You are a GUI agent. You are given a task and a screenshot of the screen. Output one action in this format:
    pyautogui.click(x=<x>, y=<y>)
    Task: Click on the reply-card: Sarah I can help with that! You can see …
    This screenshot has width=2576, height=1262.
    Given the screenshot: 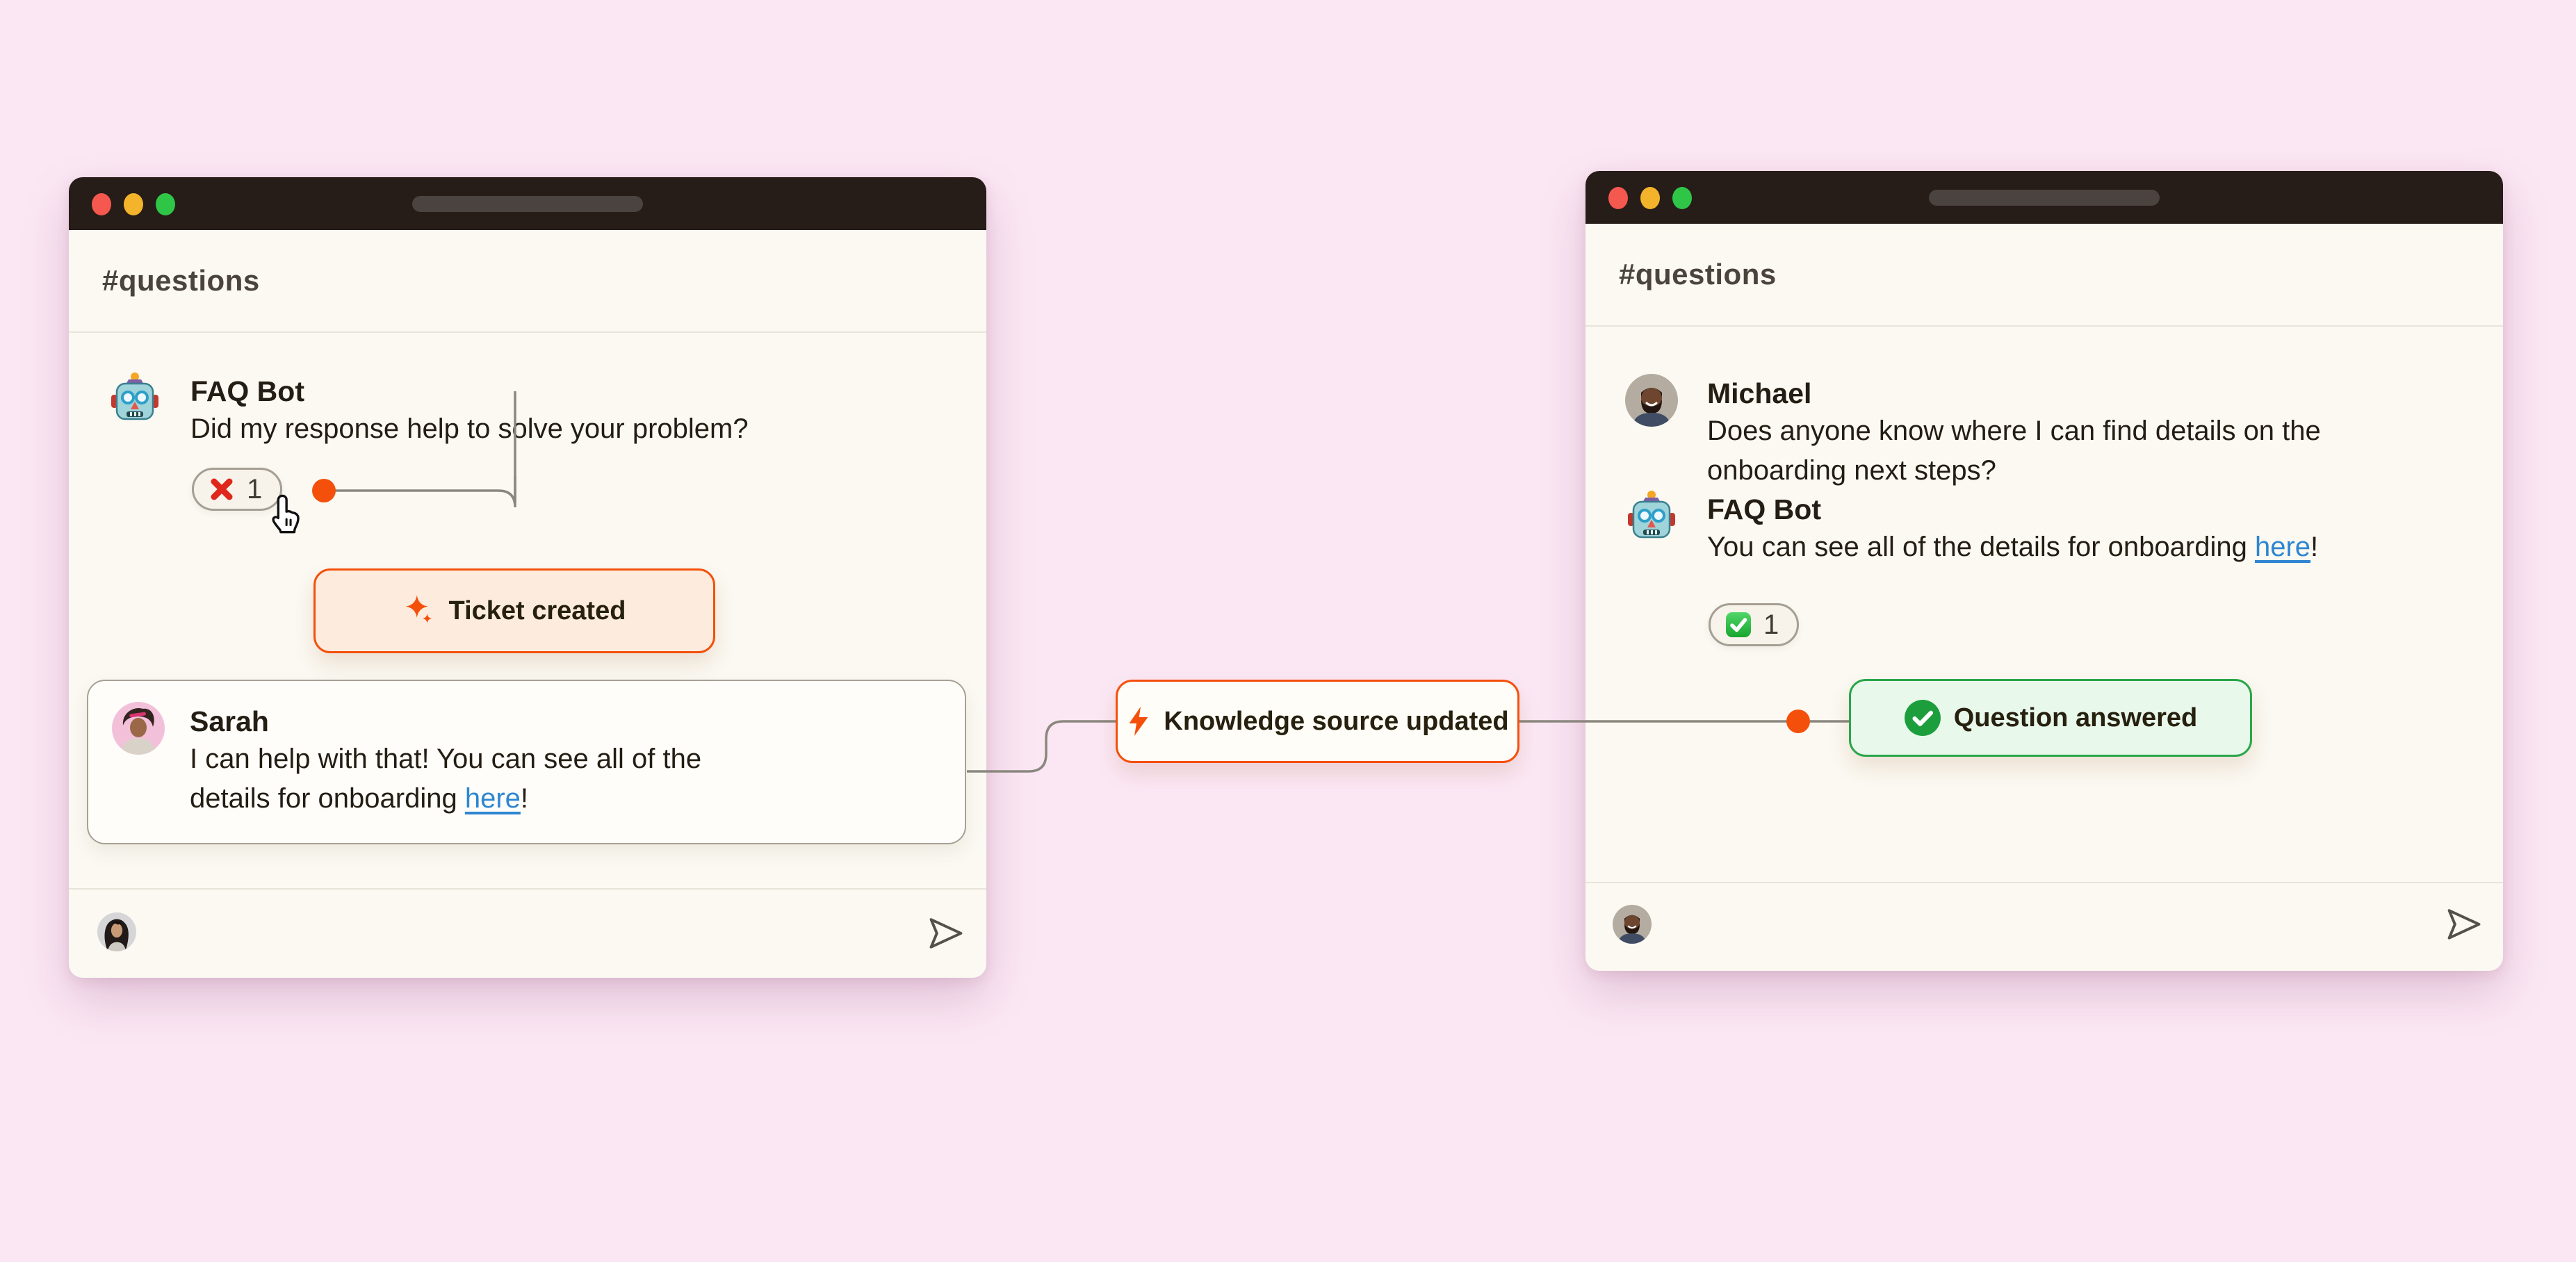 What is the action you would take?
    pyautogui.click(x=526, y=762)
    